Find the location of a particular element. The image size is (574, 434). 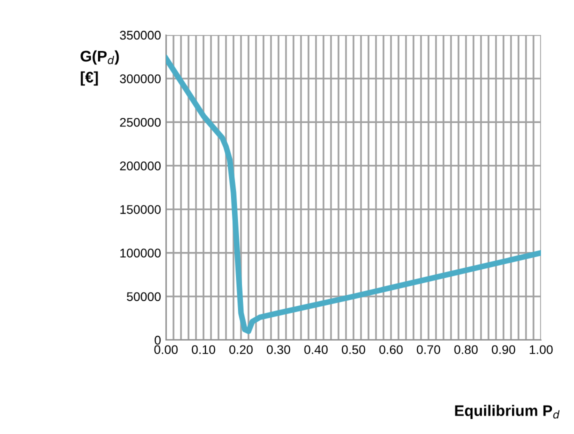

x-tick-label: 0.10 is located at coordinates (204, 349).